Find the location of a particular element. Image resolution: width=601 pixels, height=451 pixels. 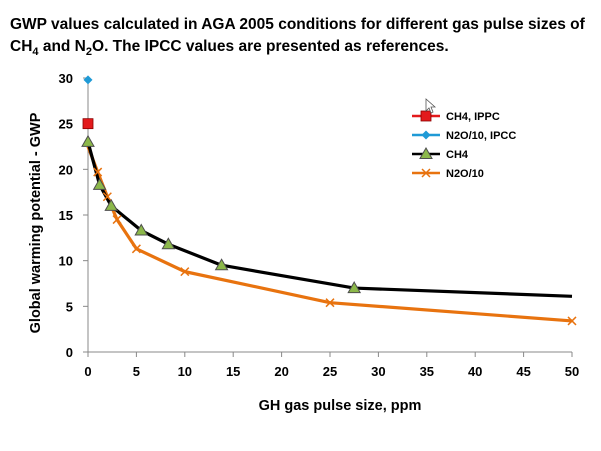

title-and-n: and N is located at coordinates (62, 46).